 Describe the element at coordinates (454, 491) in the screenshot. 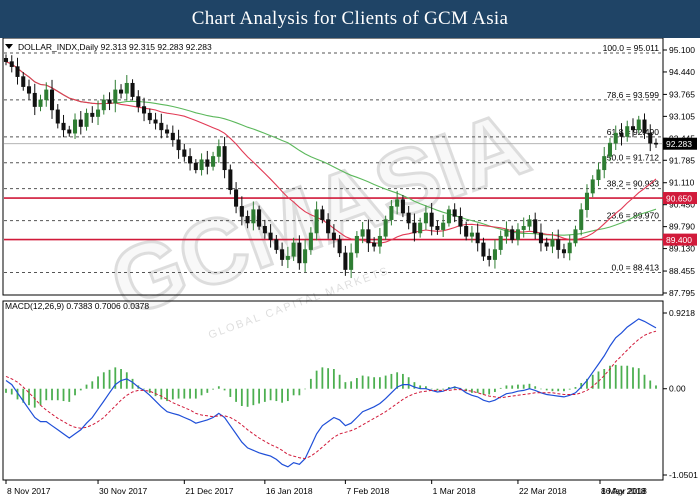

I see `date-tick-label: 1 Mar 2018` at that location.